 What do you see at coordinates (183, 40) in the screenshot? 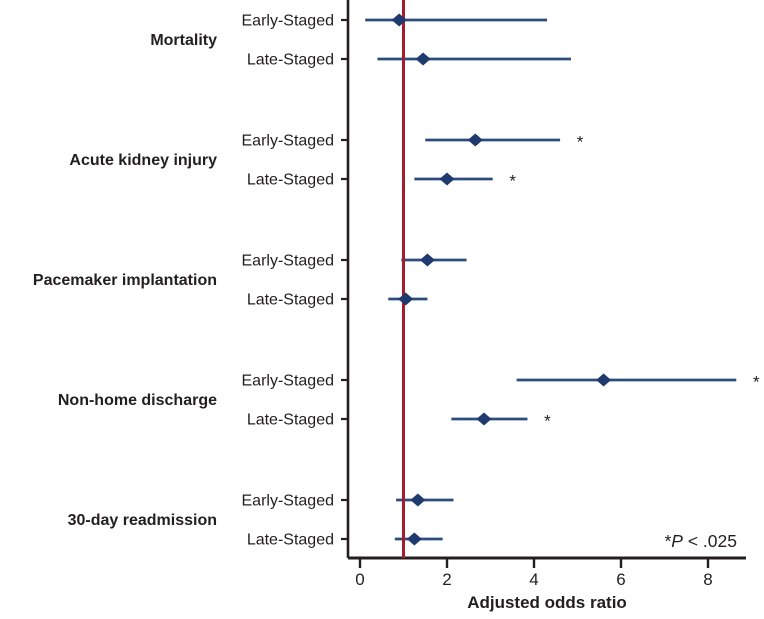
I see `outcome-group-label: Mortality` at bounding box center [183, 40].